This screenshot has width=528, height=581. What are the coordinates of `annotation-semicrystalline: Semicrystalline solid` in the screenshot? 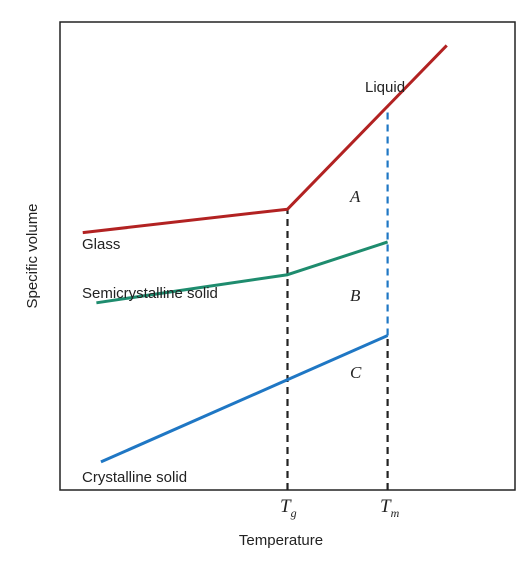 It's located at (150, 293).